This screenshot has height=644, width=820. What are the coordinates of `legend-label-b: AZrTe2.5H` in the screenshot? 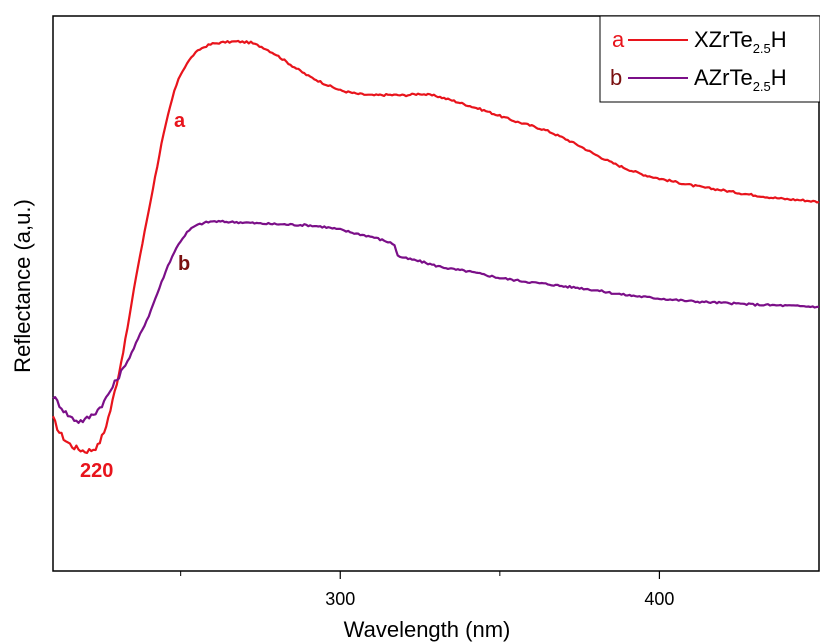 It's located at (740, 79).